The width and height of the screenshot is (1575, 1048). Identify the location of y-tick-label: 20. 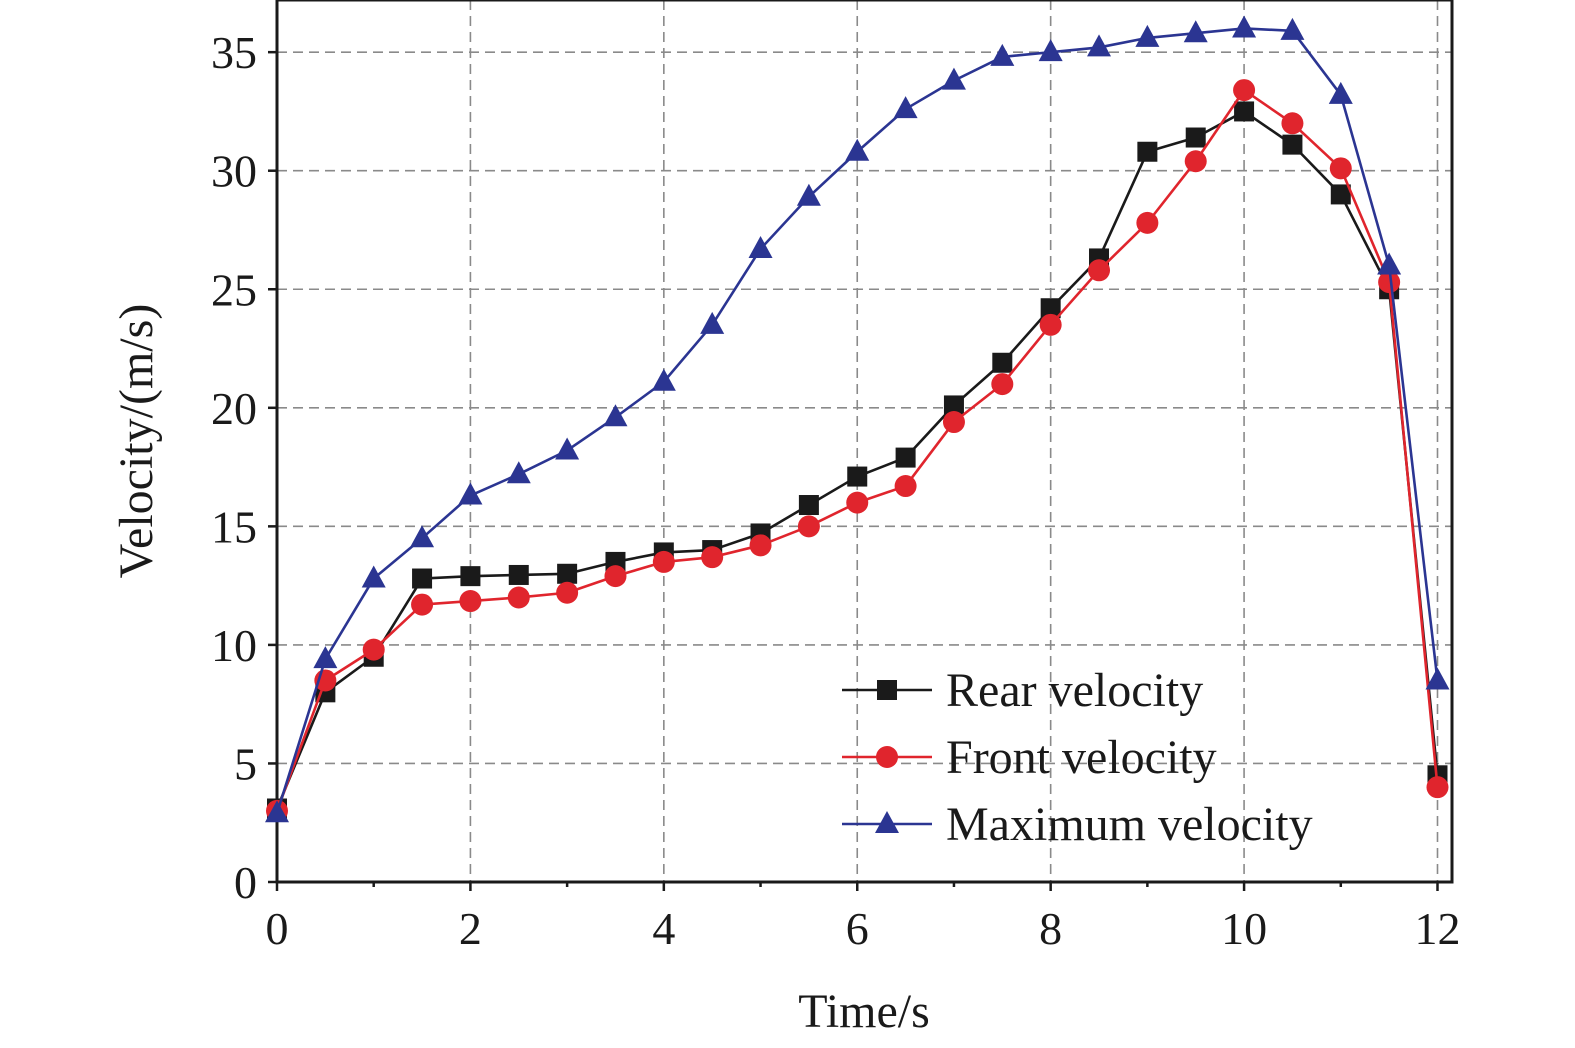
(234, 408).